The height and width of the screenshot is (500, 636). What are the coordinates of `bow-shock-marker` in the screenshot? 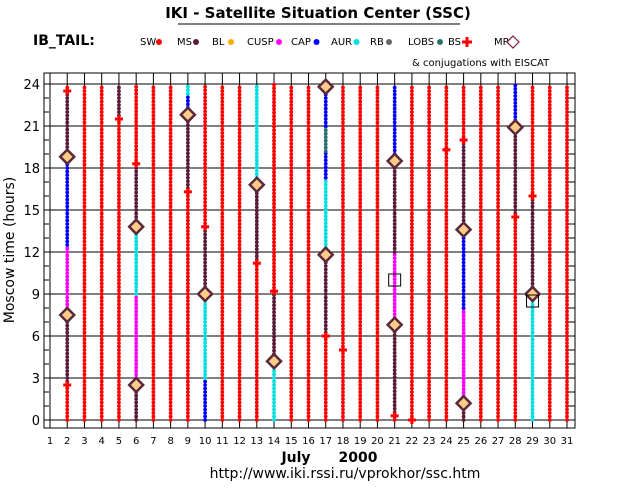 It's located at (274, 291).